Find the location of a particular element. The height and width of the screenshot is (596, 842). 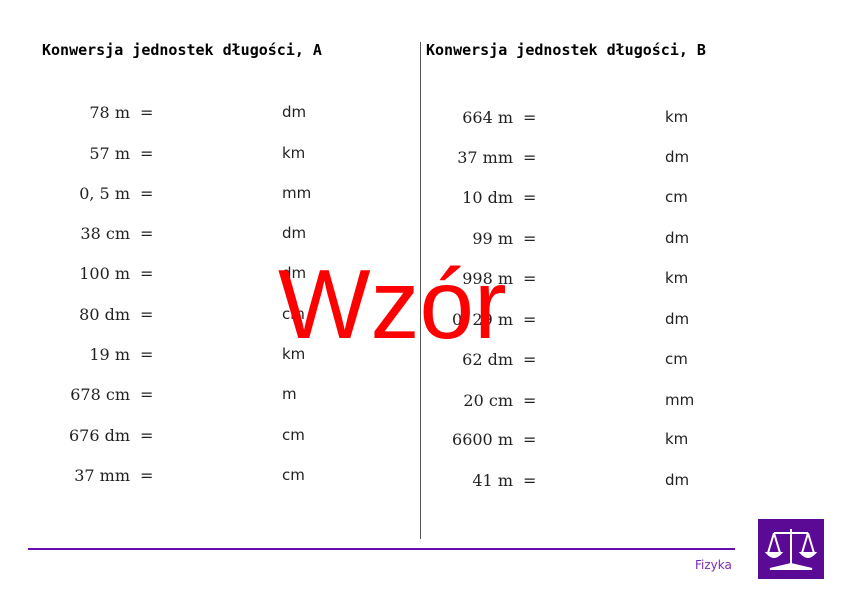

conversion-row: 57 m = km is located at coordinates (421, 154).